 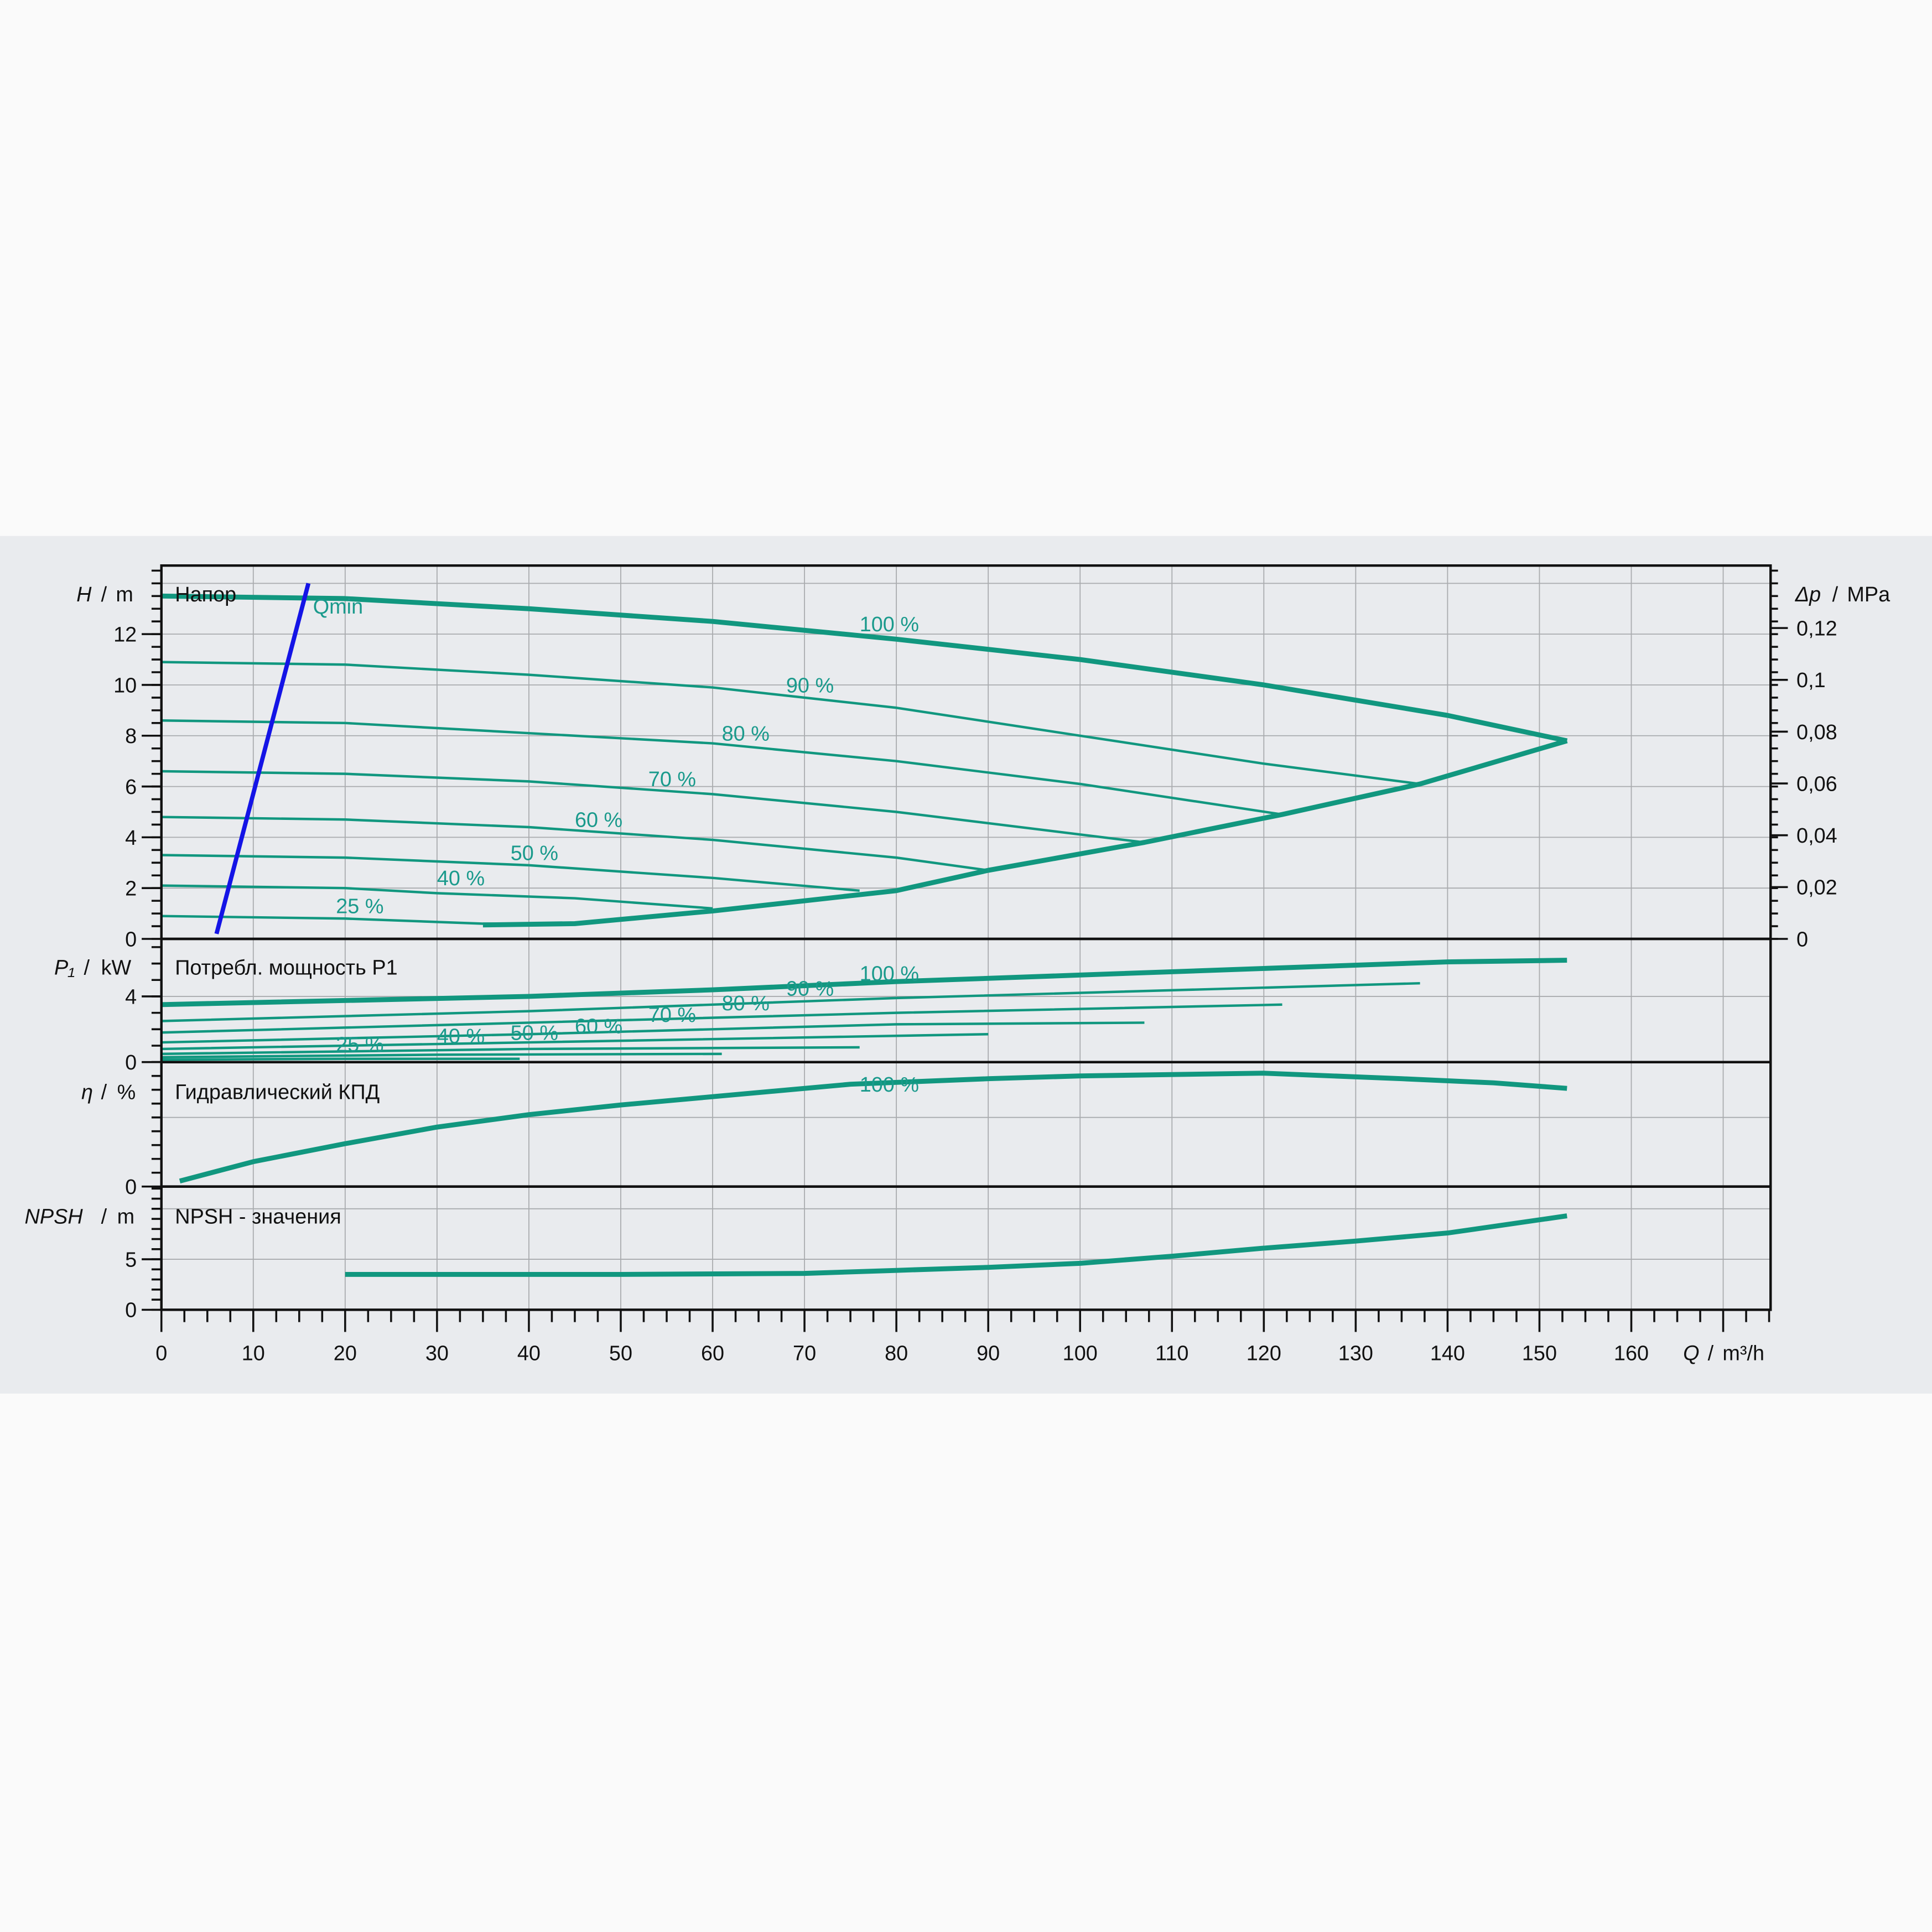 I want to click on x-tick-label: 120, so click(x=1264, y=1353).